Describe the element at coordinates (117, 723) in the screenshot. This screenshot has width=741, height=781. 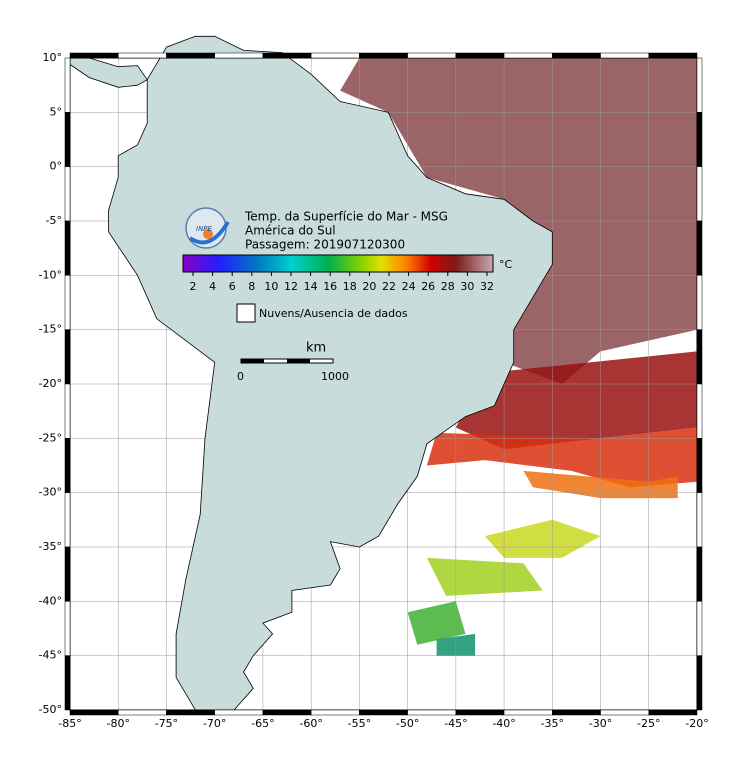
I see `lon-label: -80°` at that location.